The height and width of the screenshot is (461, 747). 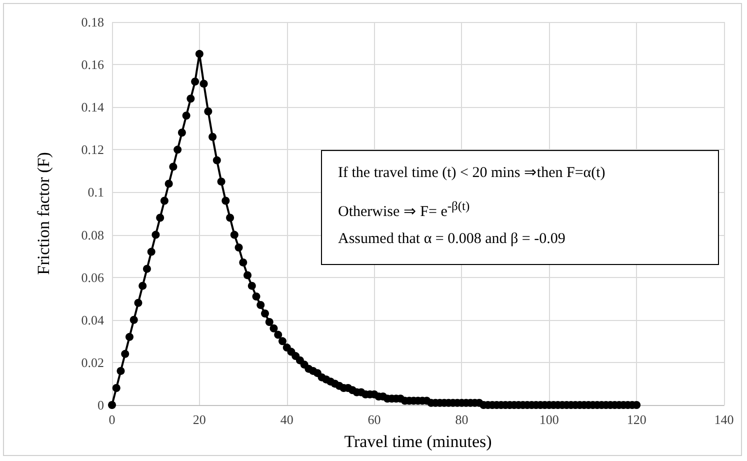 What do you see at coordinates (92, 150) in the screenshot?
I see `y-tick-label: 0.12` at bounding box center [92, 150].